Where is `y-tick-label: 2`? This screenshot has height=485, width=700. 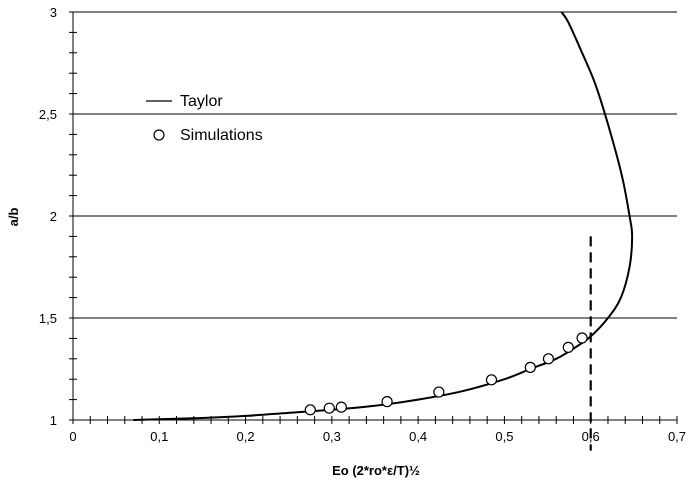 y-tick-label: 2 is located at coordinates (53, 216).